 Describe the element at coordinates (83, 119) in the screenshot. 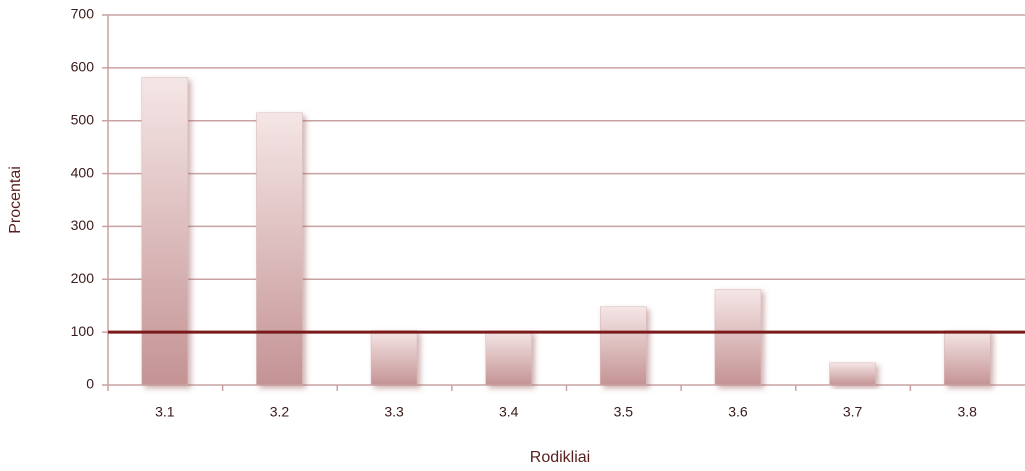

I see `y-tick-label: 500` at that location.